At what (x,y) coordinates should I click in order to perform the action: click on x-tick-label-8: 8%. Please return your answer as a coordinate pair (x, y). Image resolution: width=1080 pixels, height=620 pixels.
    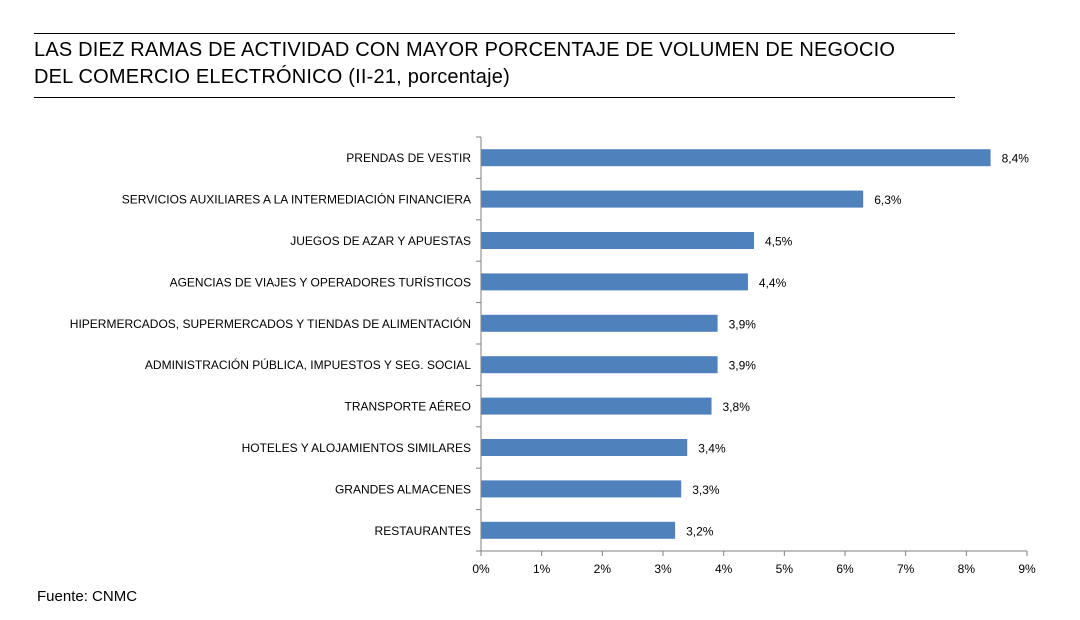
    Looking at the image, I should click on (967, 569).